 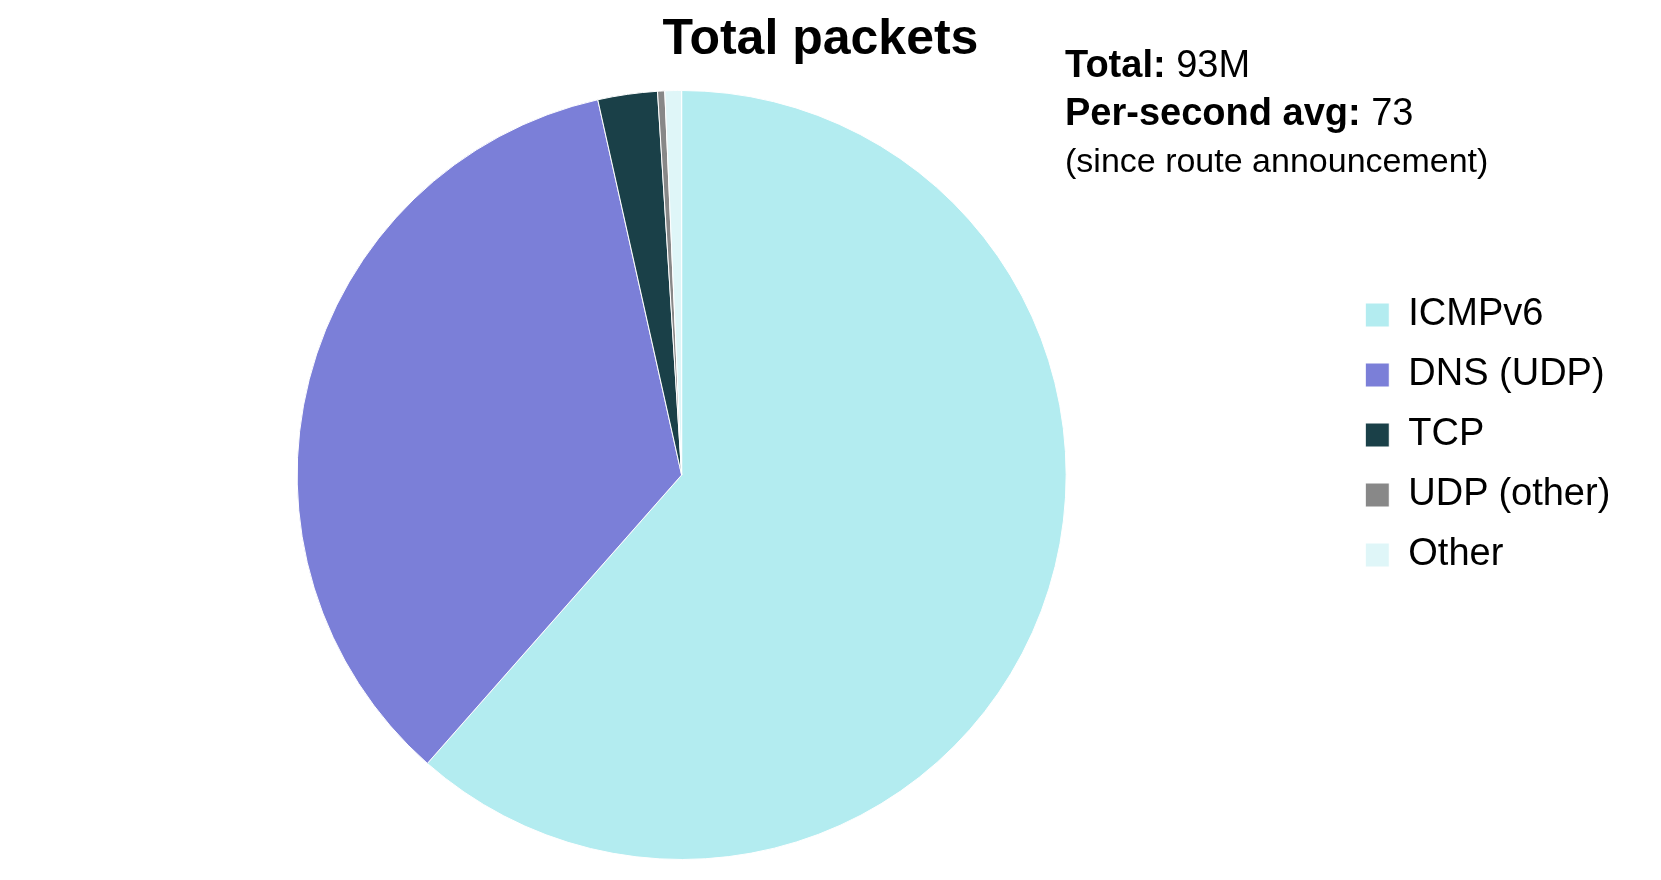 What do you see at coordinates (1240, 112) in the screenshot?
I see `text: Per-second avg: 73` at bounding box center [1240, 112].